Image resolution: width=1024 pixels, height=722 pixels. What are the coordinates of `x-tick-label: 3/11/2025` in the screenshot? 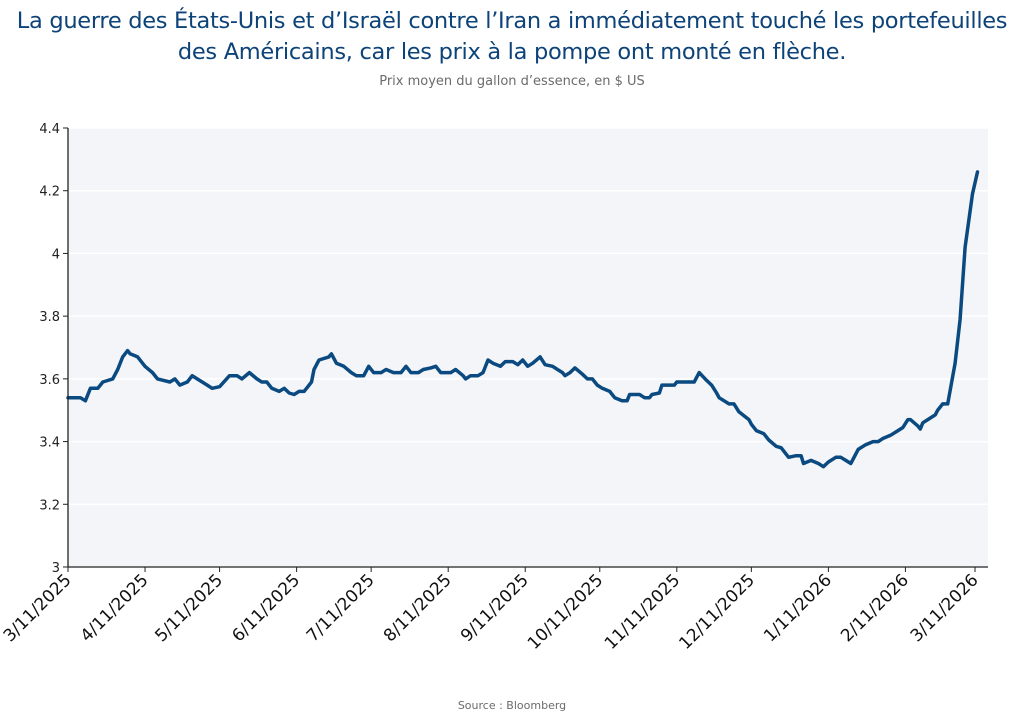 It's located at (38, 608).